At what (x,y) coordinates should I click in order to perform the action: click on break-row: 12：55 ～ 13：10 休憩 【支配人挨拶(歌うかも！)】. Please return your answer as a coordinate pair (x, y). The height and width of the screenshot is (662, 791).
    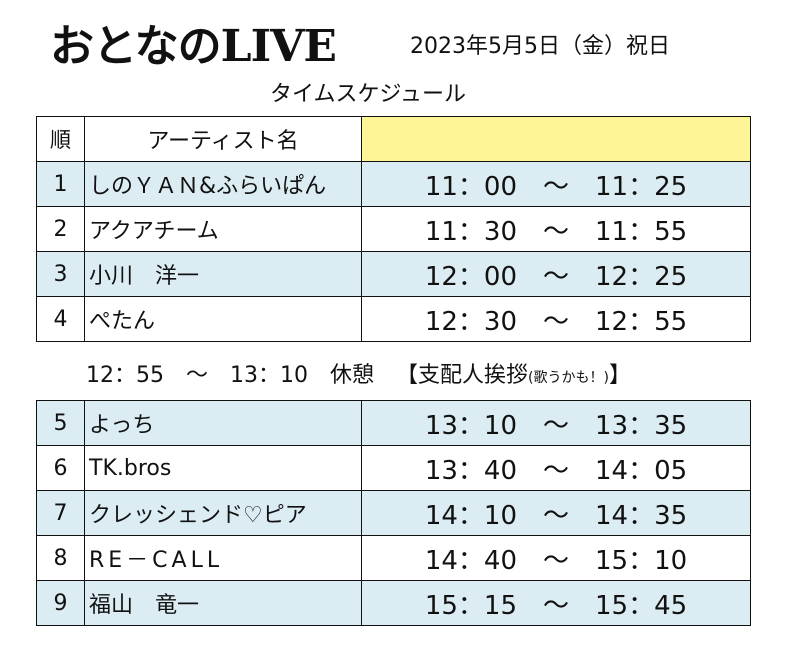
    Looking at the image, I should click on (358, 377).